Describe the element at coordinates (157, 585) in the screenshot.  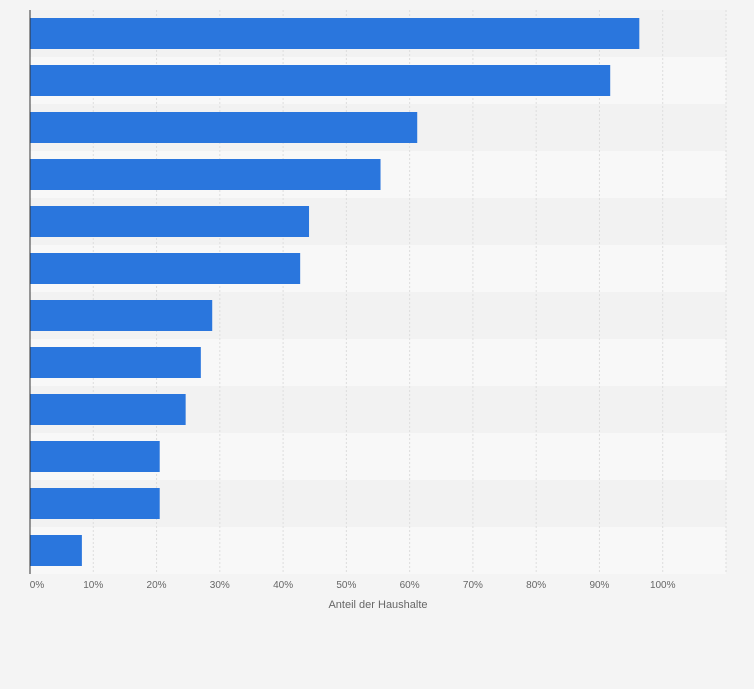
I see `x-tick-label: 20%` at that location.